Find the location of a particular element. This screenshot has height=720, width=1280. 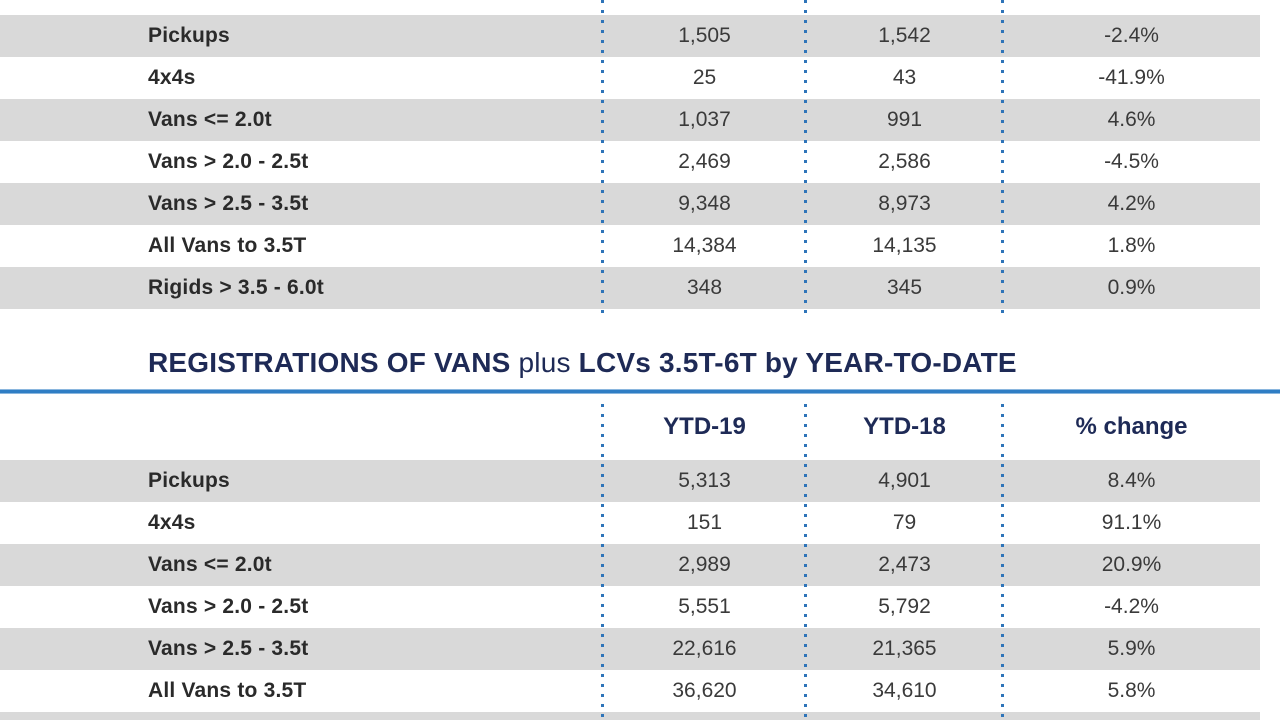

header-spacer-cell is located at coordinates (301, 427).